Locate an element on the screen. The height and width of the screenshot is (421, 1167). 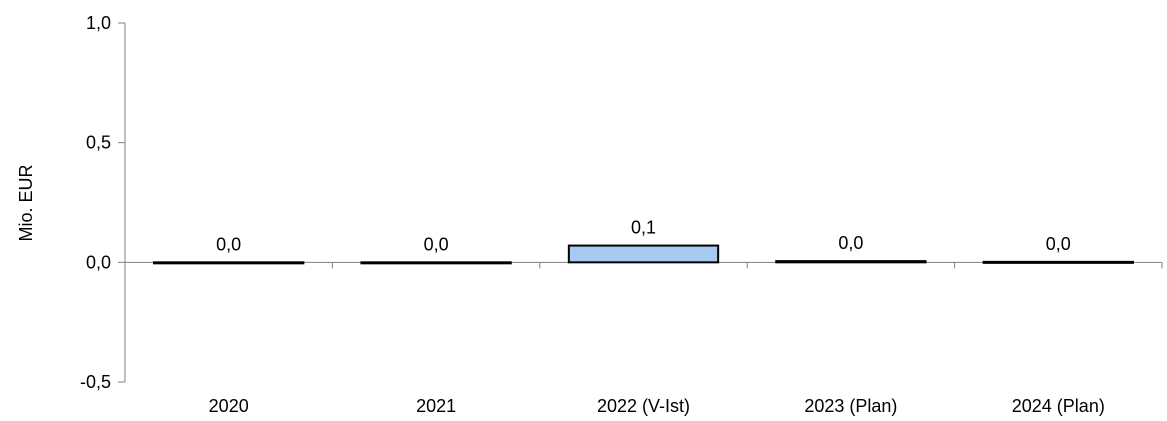
bar-2024-plan is located at coordinates (1058, 262).